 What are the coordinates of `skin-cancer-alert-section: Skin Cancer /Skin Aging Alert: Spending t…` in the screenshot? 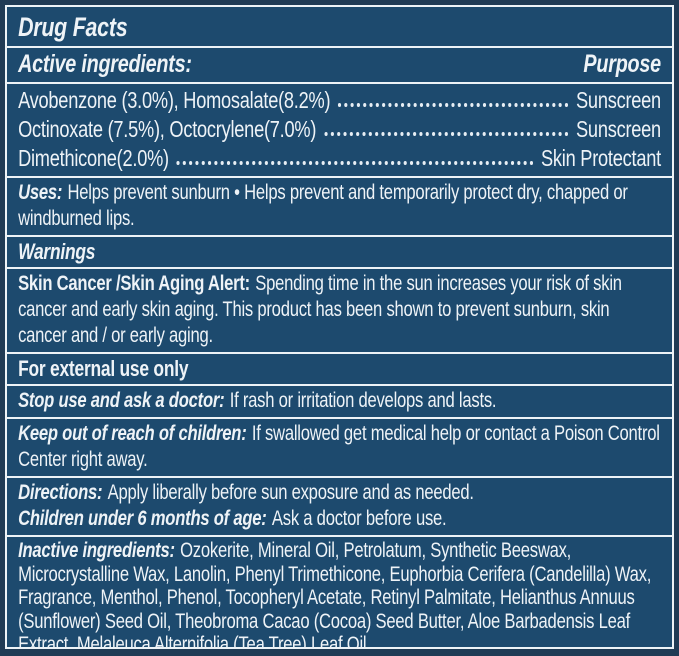 It's located at (339, 309).